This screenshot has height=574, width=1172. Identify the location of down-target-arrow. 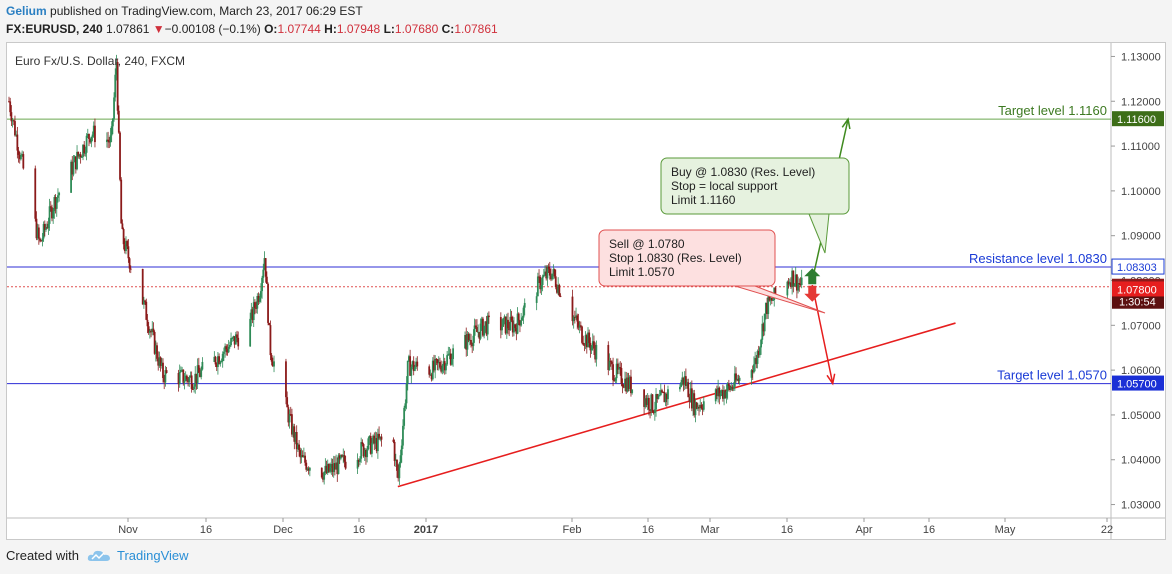
(822, 334).